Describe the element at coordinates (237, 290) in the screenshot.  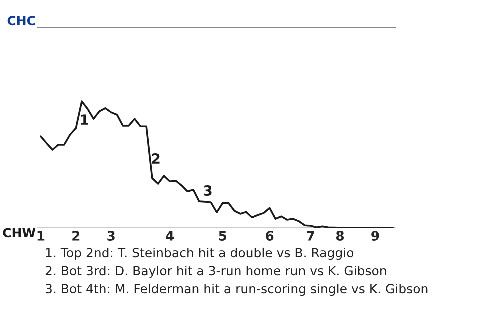
I see `text: 3. Bot 4th: M. Felderman hit a run-scoring single vs K. Gibson` at that location.